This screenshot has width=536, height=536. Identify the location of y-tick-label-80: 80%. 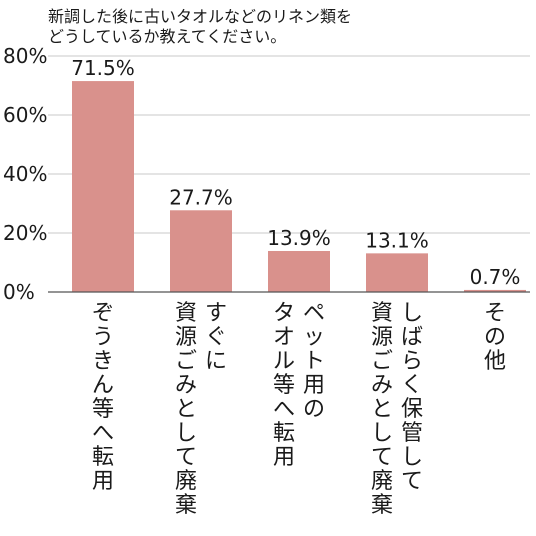
(25, 56).